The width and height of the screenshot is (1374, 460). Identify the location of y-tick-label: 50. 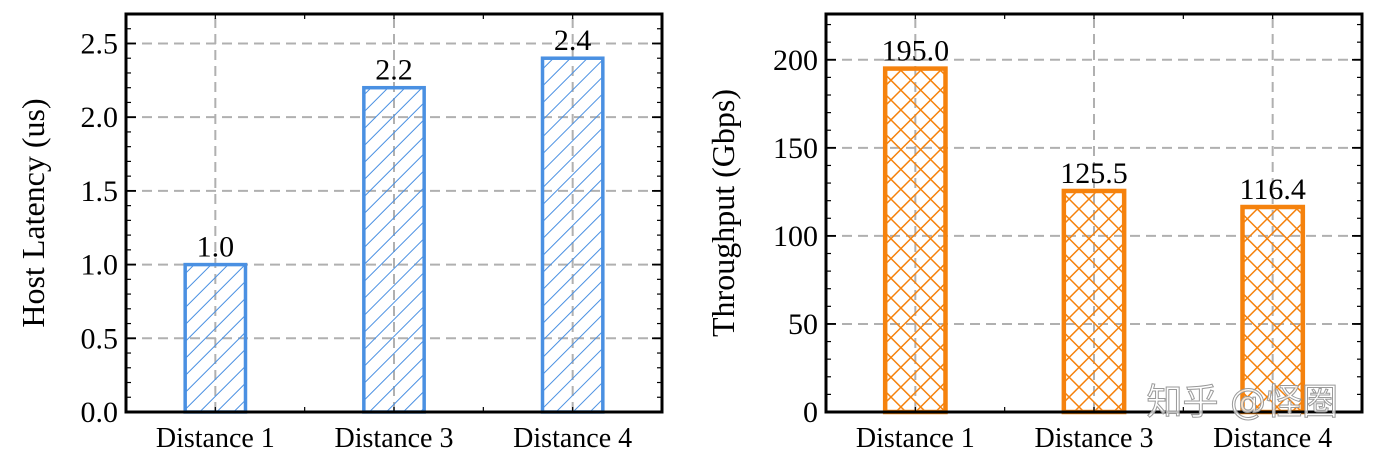
(803, 324).